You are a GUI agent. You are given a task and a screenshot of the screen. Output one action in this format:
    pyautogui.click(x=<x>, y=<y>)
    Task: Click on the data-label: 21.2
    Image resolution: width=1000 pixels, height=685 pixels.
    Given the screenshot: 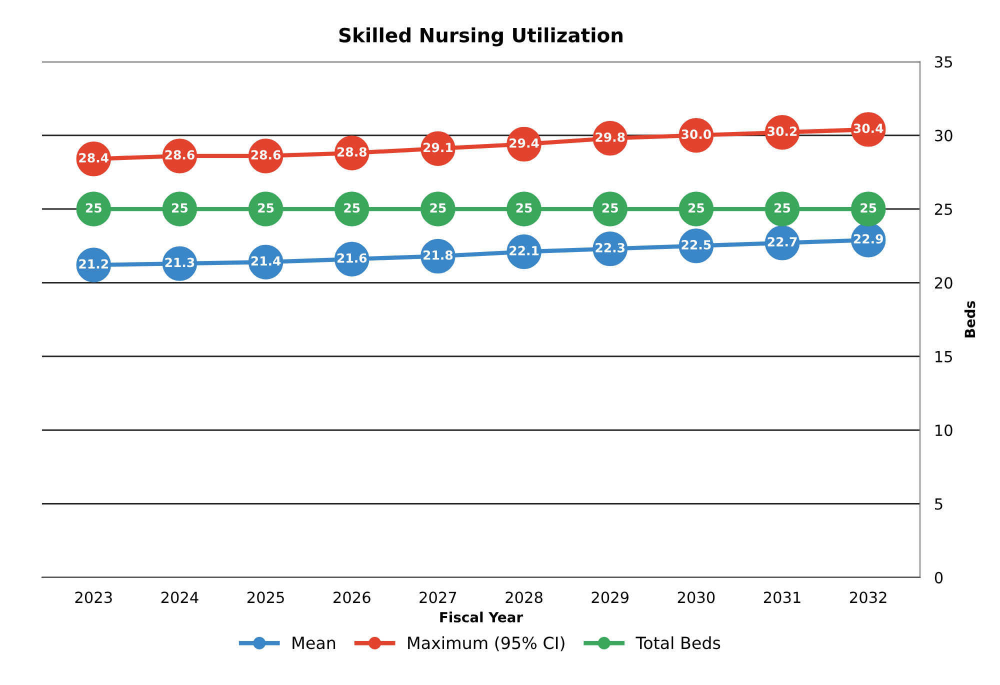 What is the action you would take?
    pyautogui.click(x=93, y=263)
    